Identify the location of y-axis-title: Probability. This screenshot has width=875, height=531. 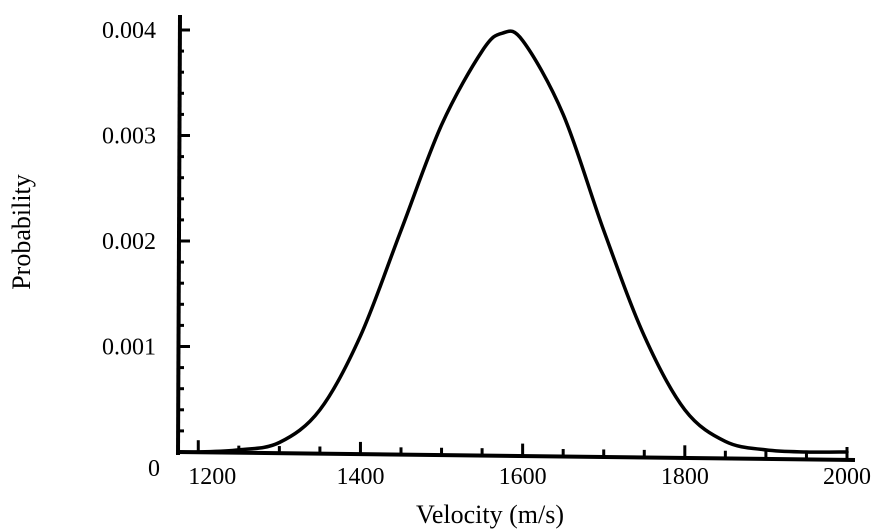
(21, 232).